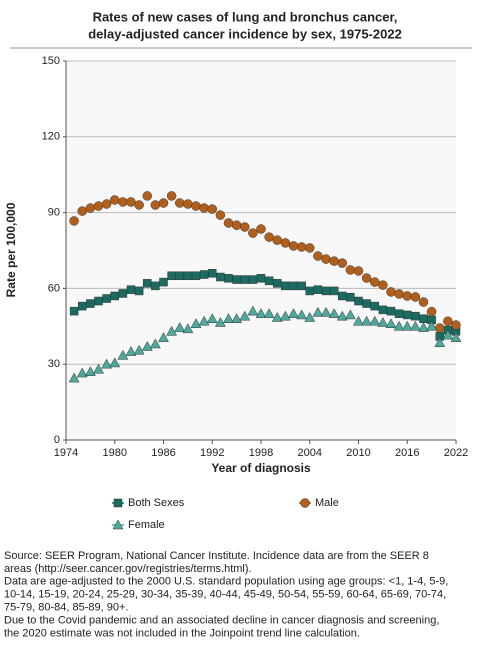  What do you see at coordinates (11, 249) in the screenshot?
I see `y-axis-title: Rate per 100,000` at bounding box center [11, 249].